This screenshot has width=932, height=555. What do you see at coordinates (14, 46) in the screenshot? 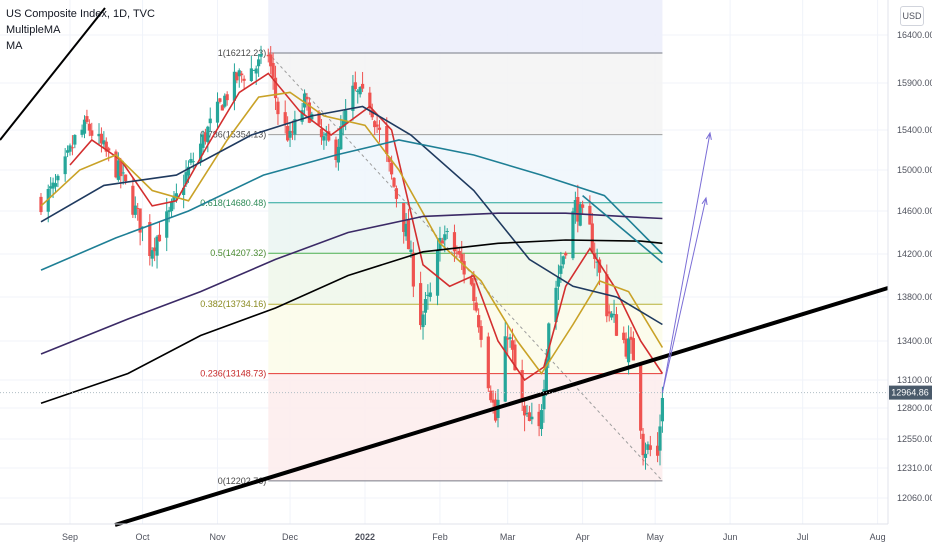
I see `indicator-ma: MA` at bounding box center [14, 46].